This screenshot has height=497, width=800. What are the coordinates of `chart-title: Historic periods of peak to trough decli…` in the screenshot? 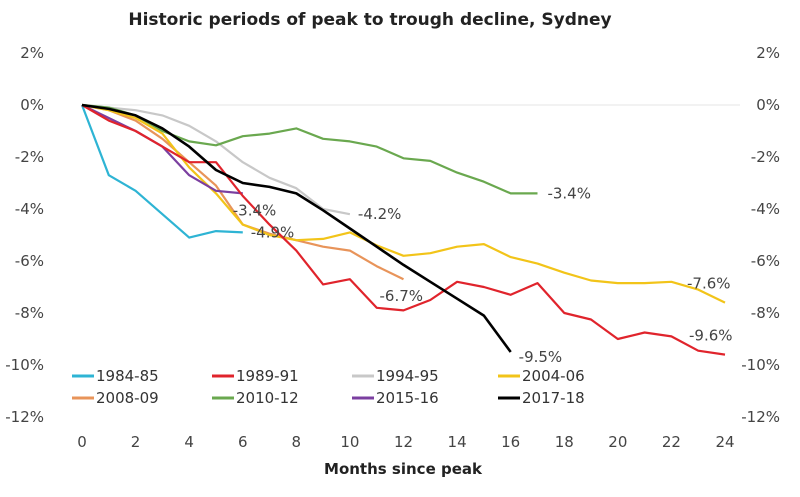 It's located at (369, 20).